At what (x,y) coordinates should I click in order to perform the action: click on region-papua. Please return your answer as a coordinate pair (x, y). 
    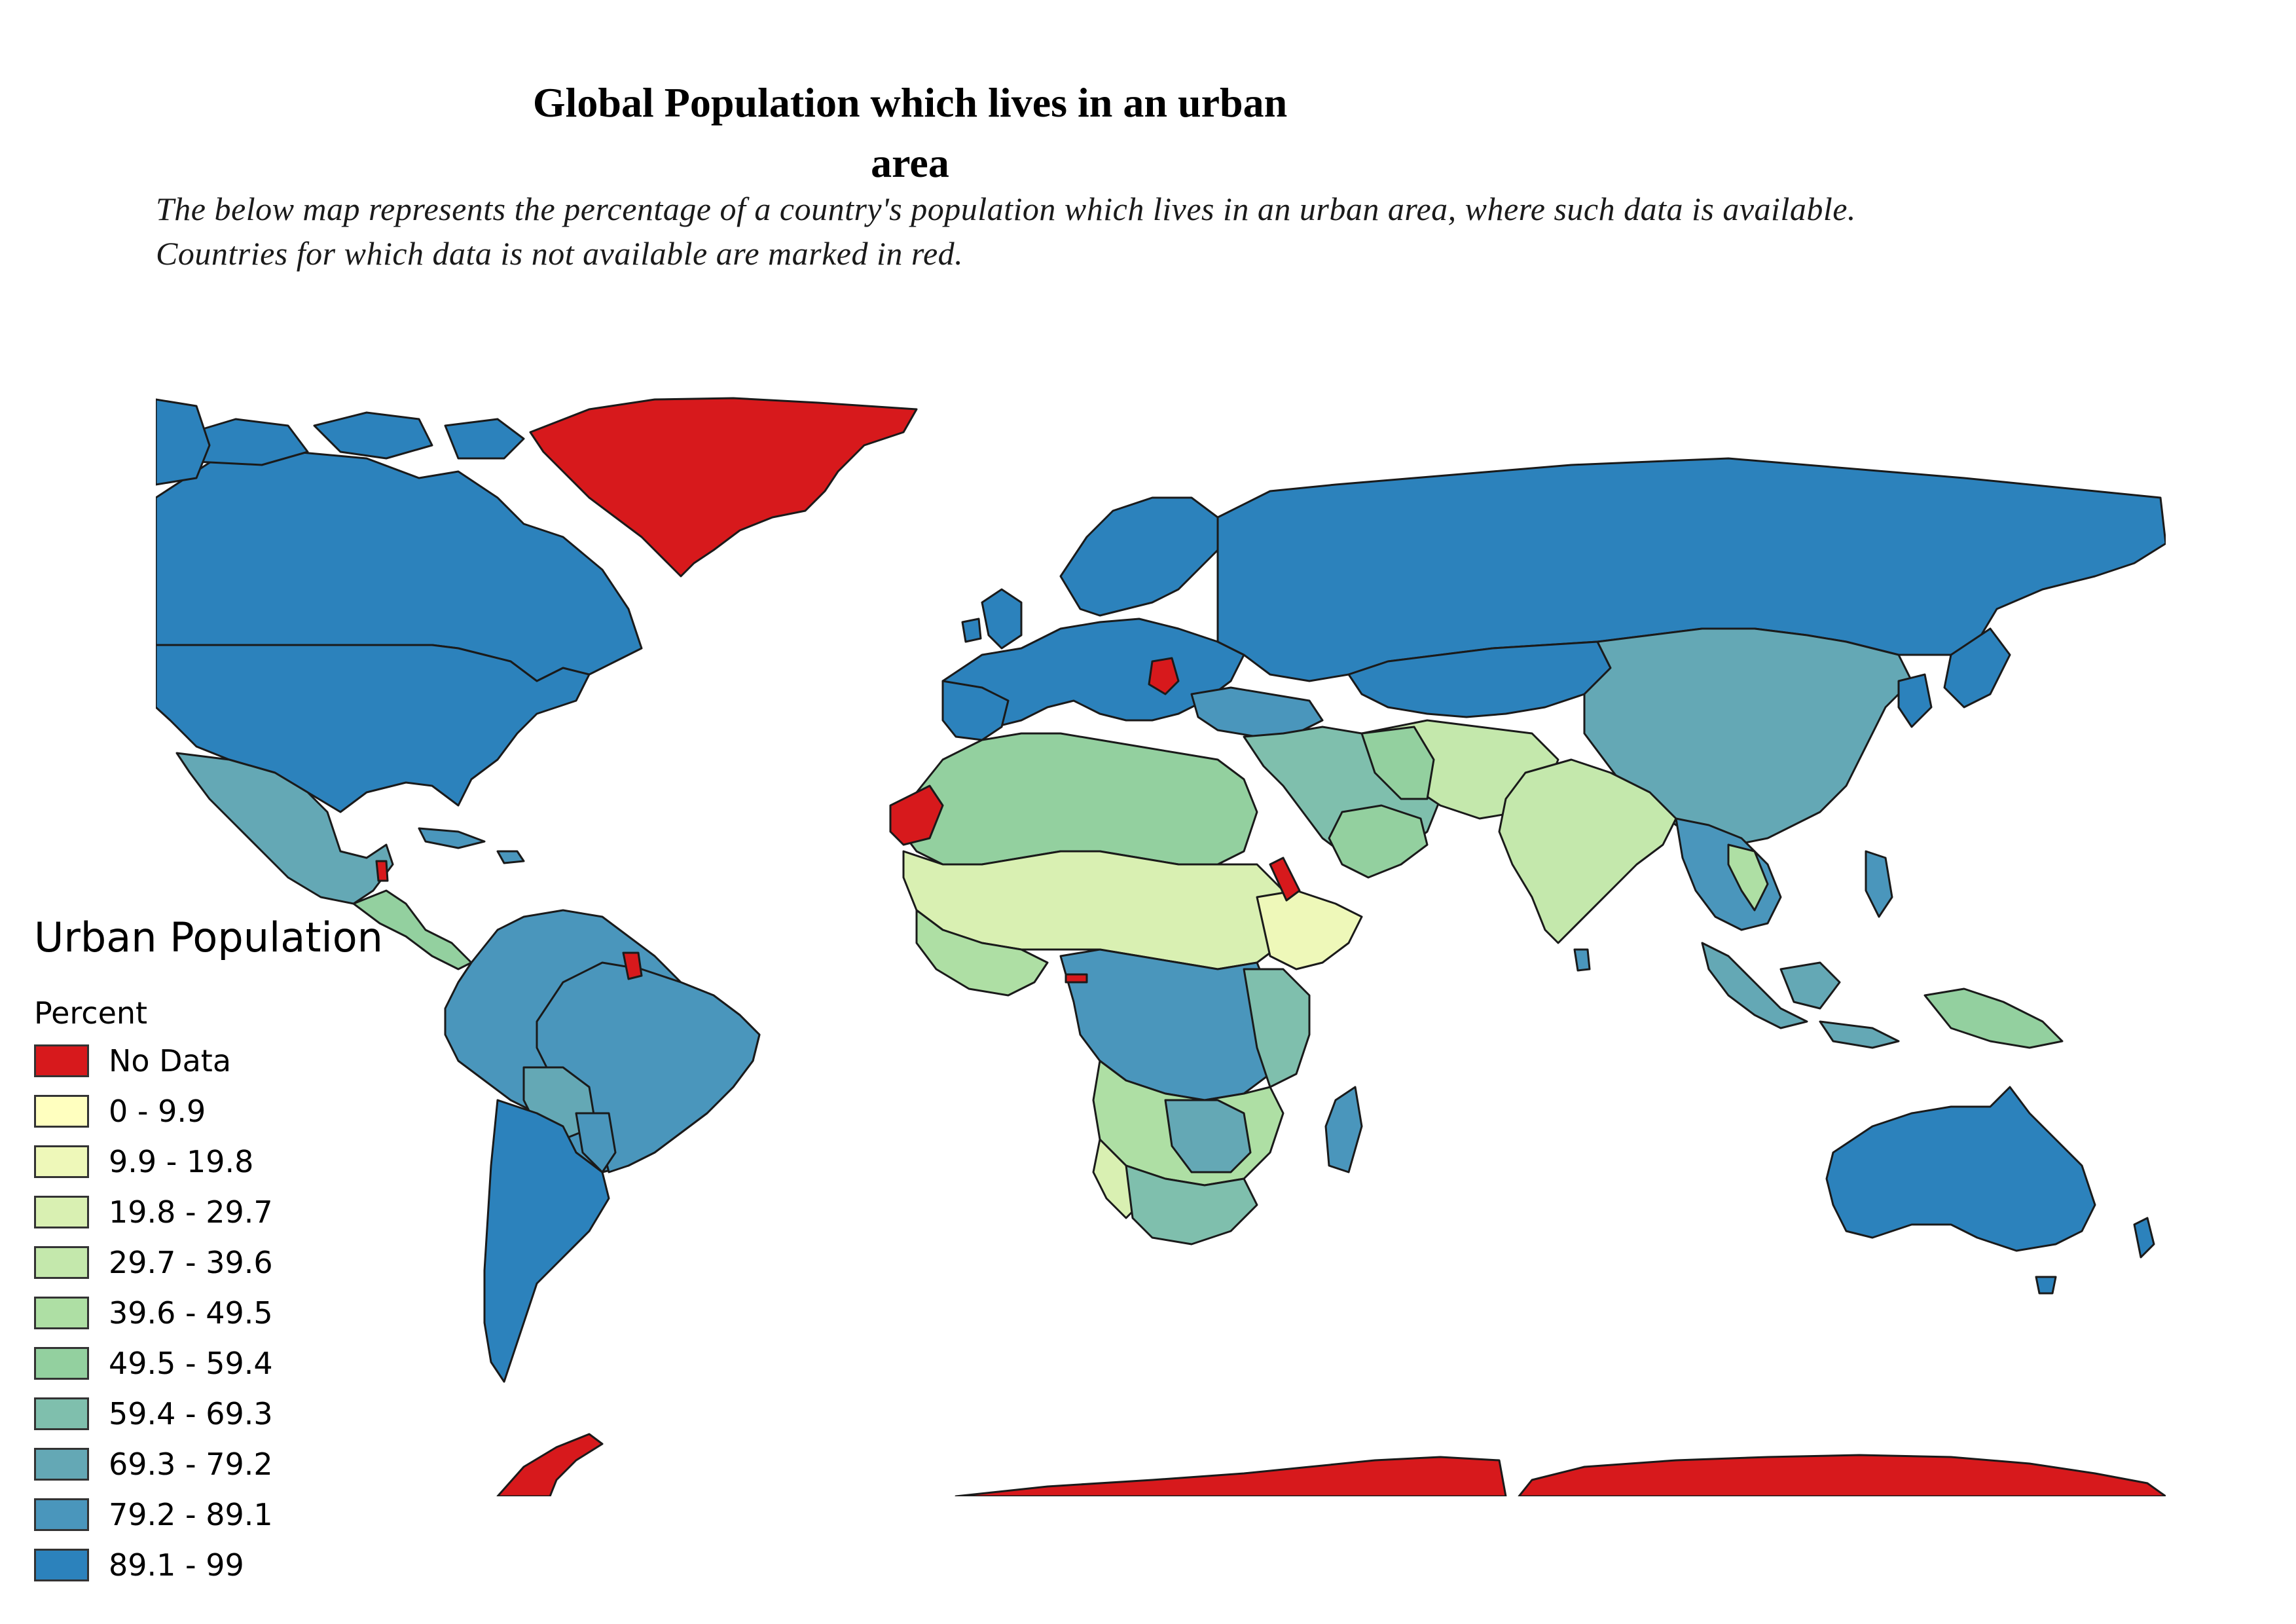
    Looking at the image, I should click on (1993, 1018).